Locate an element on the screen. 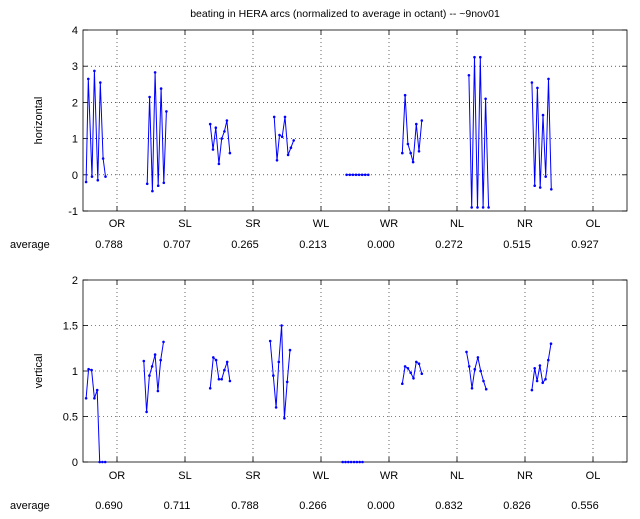 The image size is (640, 519). average-value-SR: 0.788 is located at coordinates (245, 506).